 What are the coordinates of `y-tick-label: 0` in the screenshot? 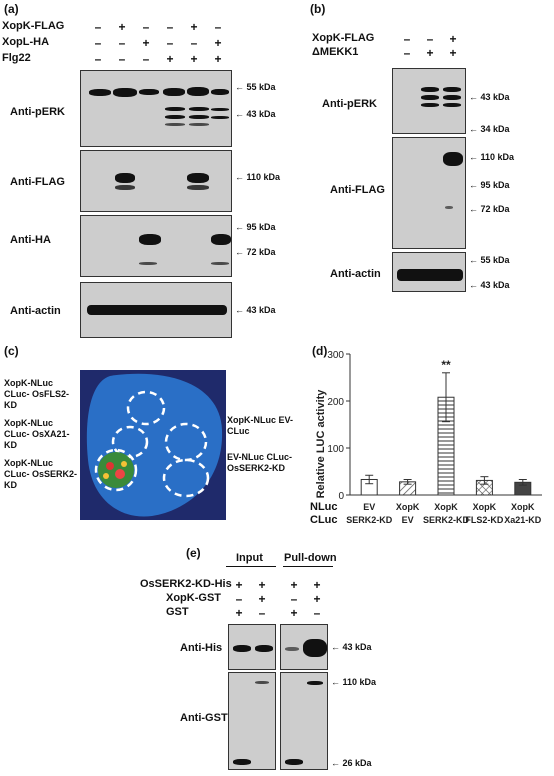 It's located at (341, 496).